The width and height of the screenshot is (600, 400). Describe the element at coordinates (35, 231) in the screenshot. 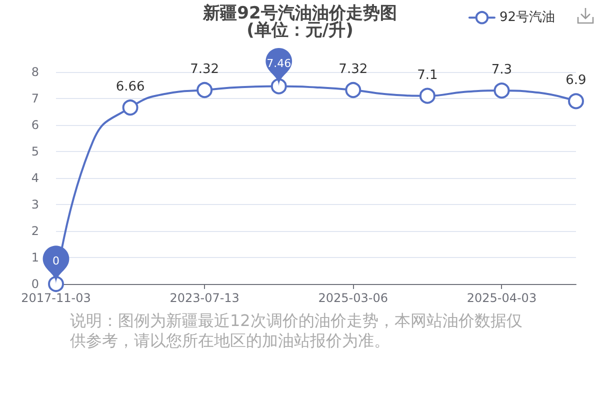

I see `y-tick-label: 2` at that location.